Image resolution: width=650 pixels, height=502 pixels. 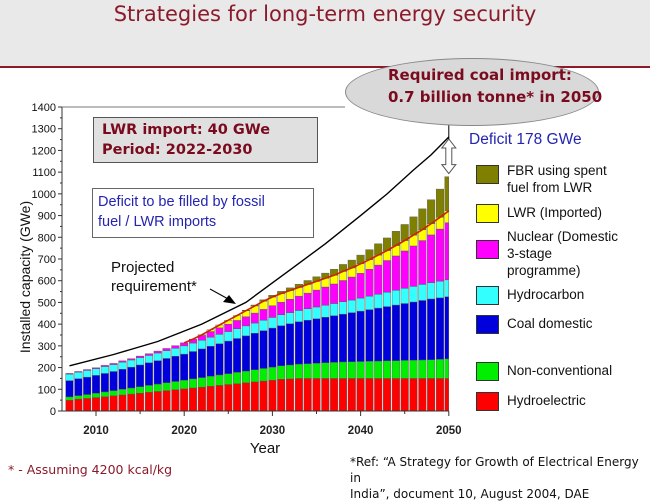 I want to click on bar-segment-non-conventional-2027, so click(x=246, y=377).